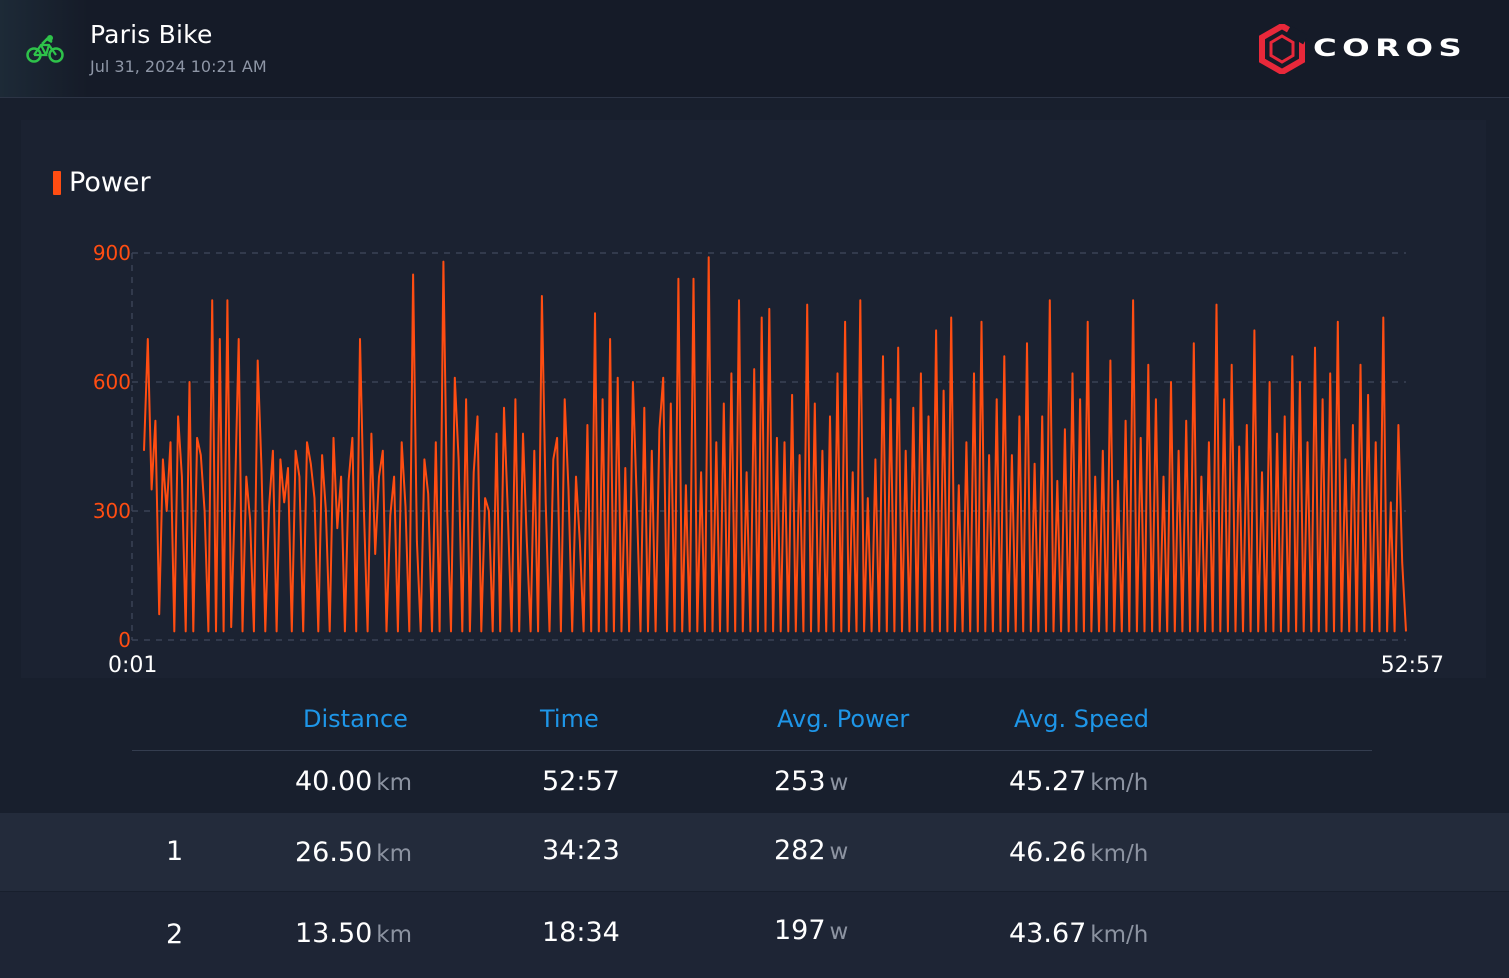 Image resolution: width=1509 pixels, height=978 pixels. What do you see at coordinates (112, 511) in the screenshot?
I see `y-tick-label: 300` at bounding box center [112, 511].